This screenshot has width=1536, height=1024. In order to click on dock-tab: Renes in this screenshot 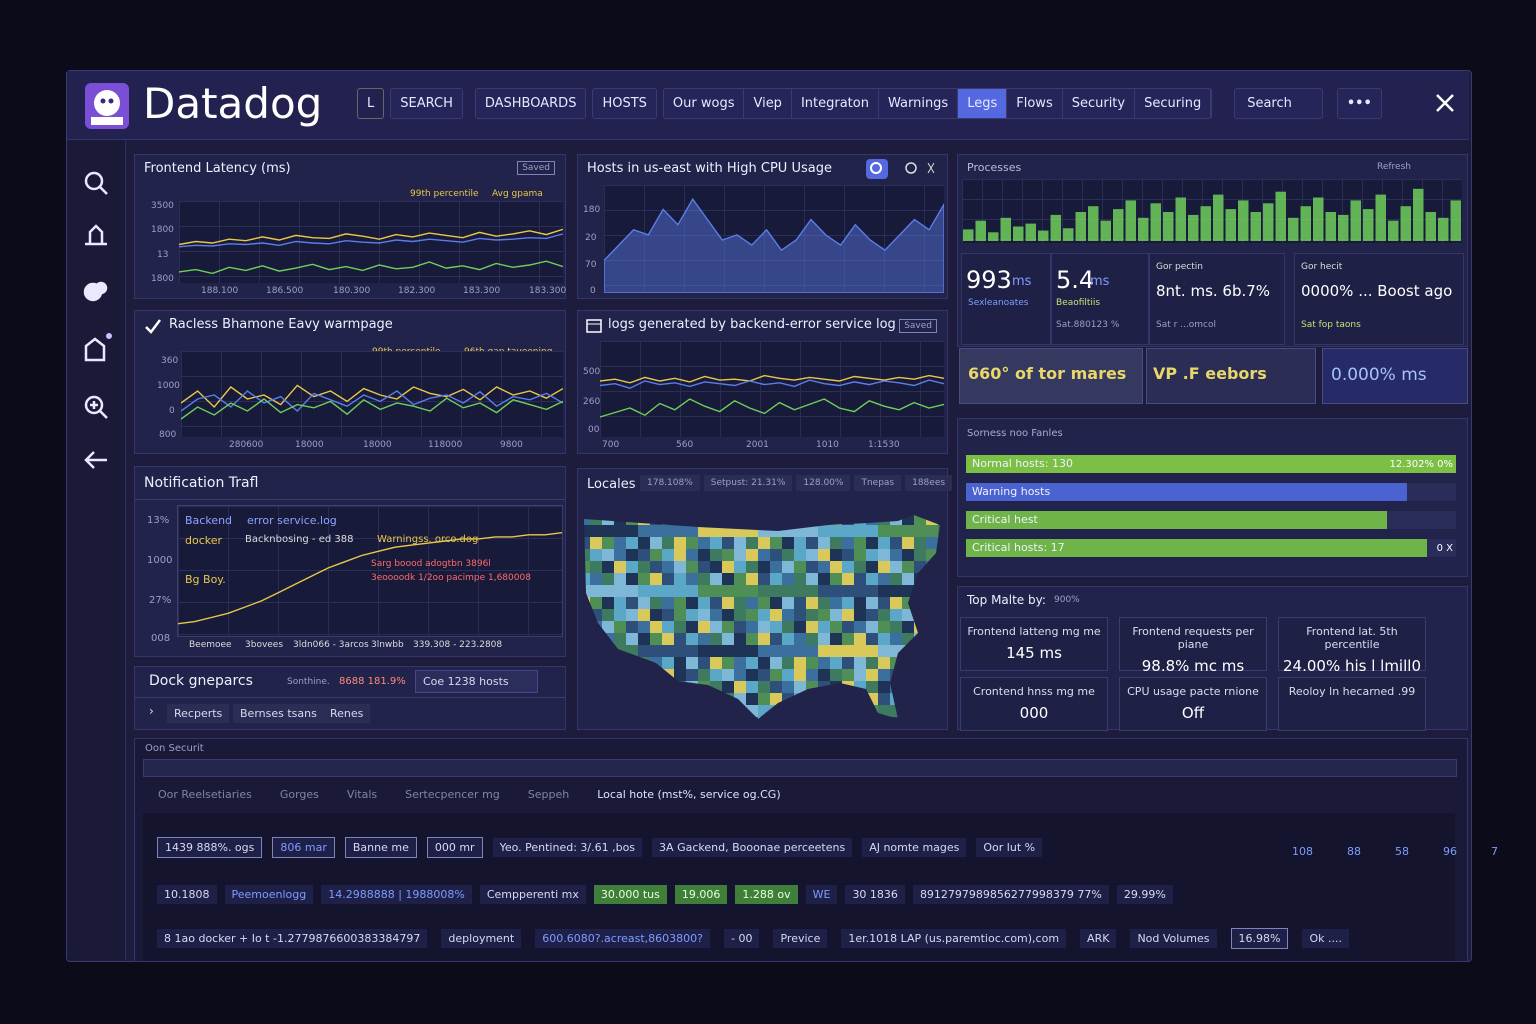, I will do `click(347, 713)`.